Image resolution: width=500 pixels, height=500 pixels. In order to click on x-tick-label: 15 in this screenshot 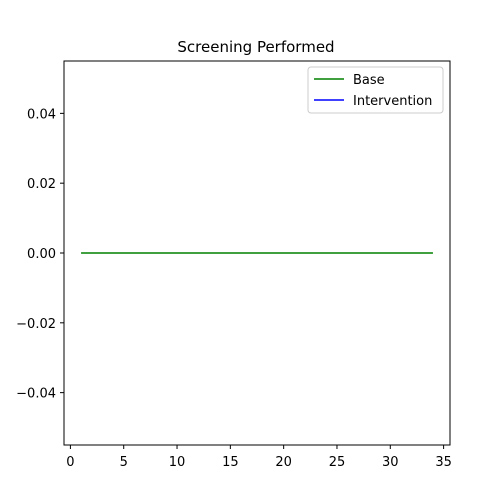, I will do `click(230, 462)`.